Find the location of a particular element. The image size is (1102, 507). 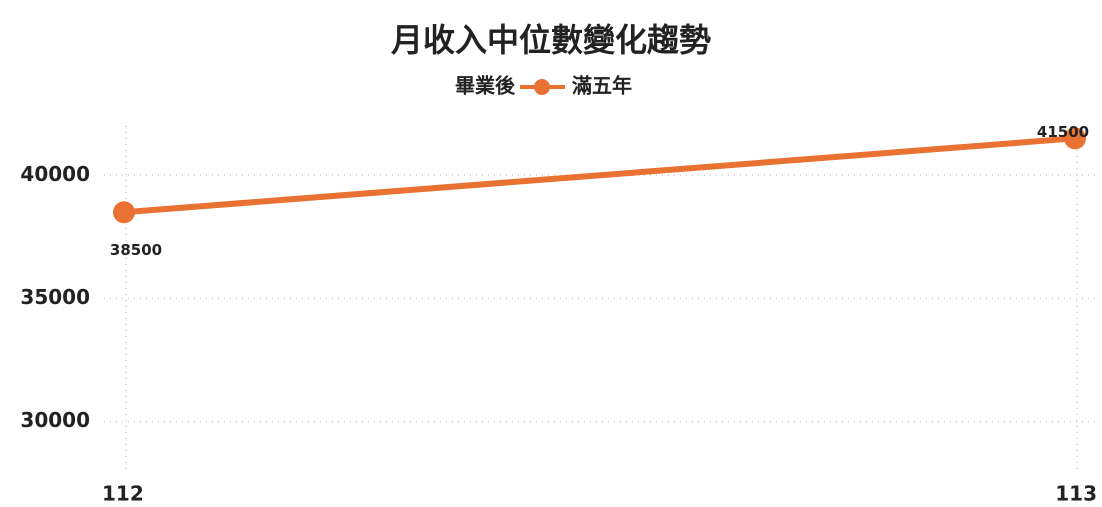

y-tick-label: 30000 is located at coordinates (55, 420).